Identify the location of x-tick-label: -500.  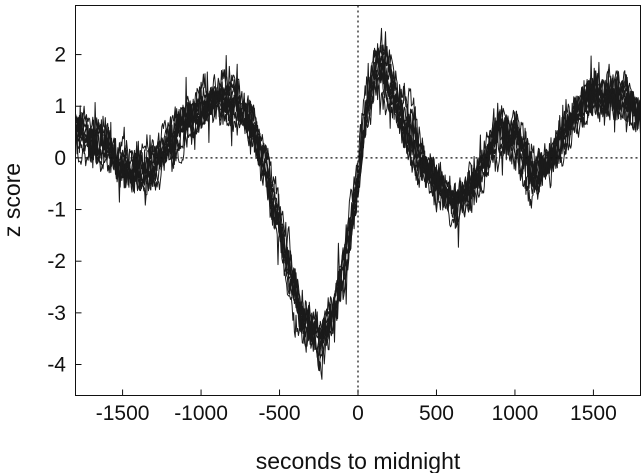
(280, 413).